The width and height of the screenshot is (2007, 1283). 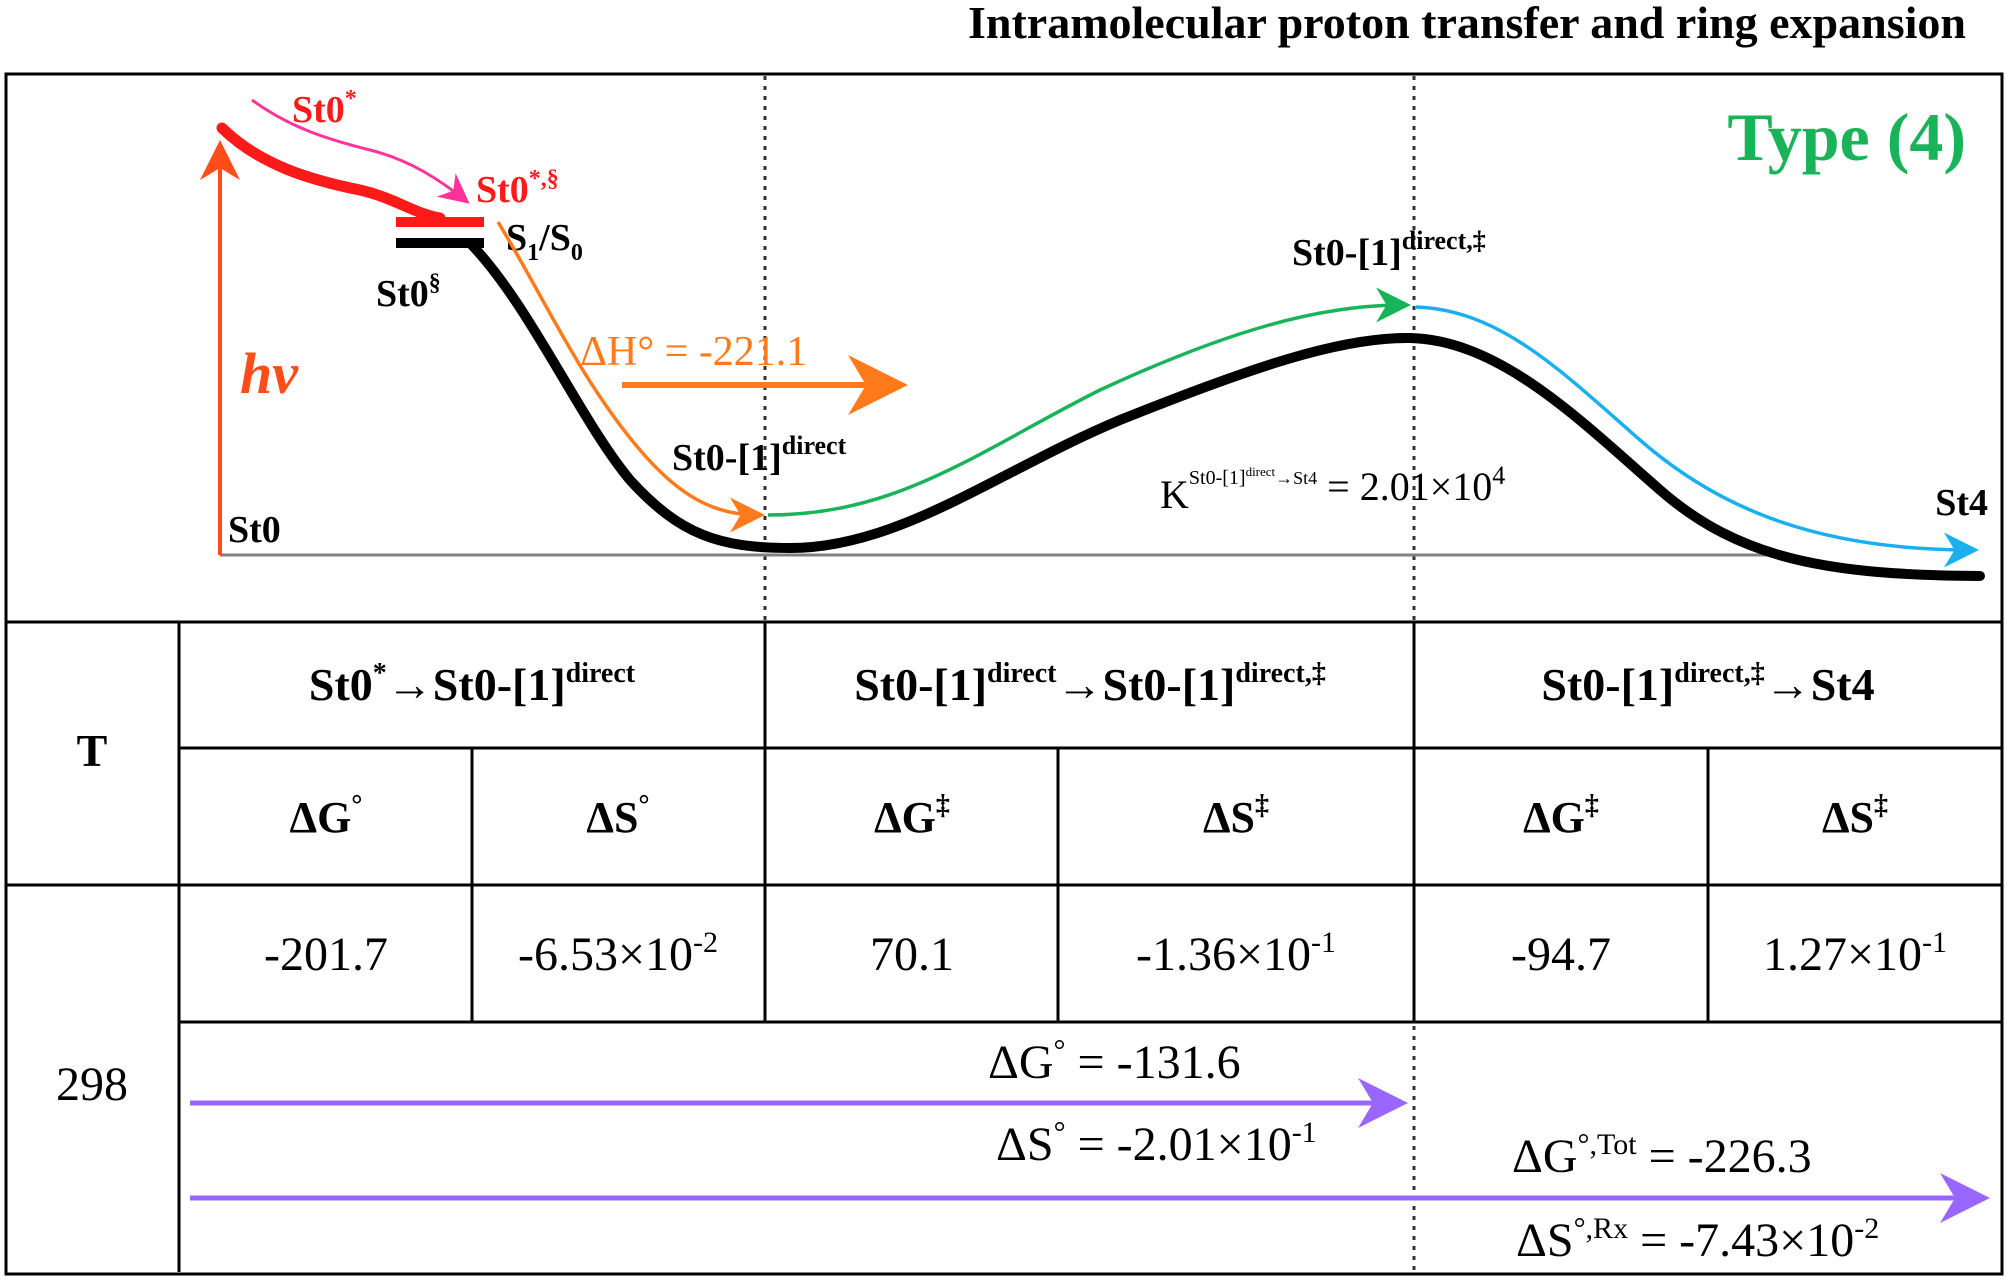 What do you see at coordinates (1561, 816) in the screenshot?
I see `subheader-5: ΔG‡` at bounding box center [1561, 816].